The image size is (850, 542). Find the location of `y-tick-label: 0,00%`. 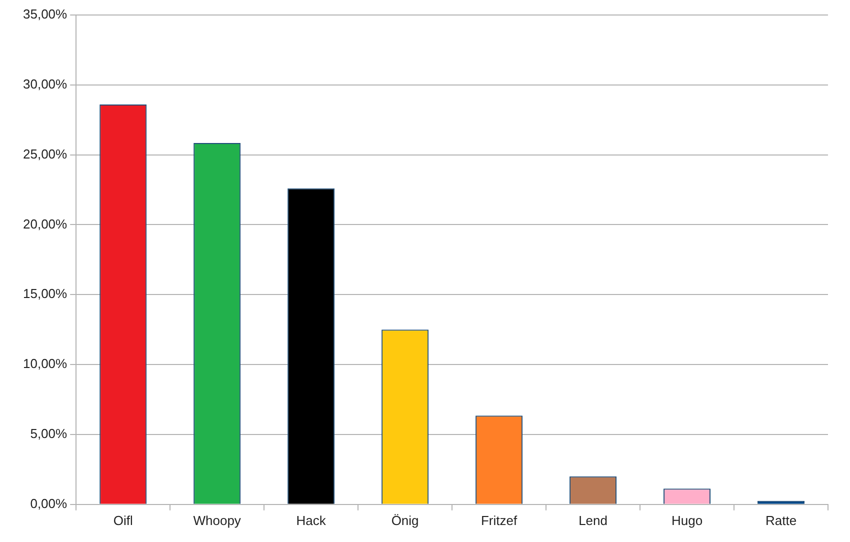

y-tick-label: 0,00% is located at coordinates (49, 503).